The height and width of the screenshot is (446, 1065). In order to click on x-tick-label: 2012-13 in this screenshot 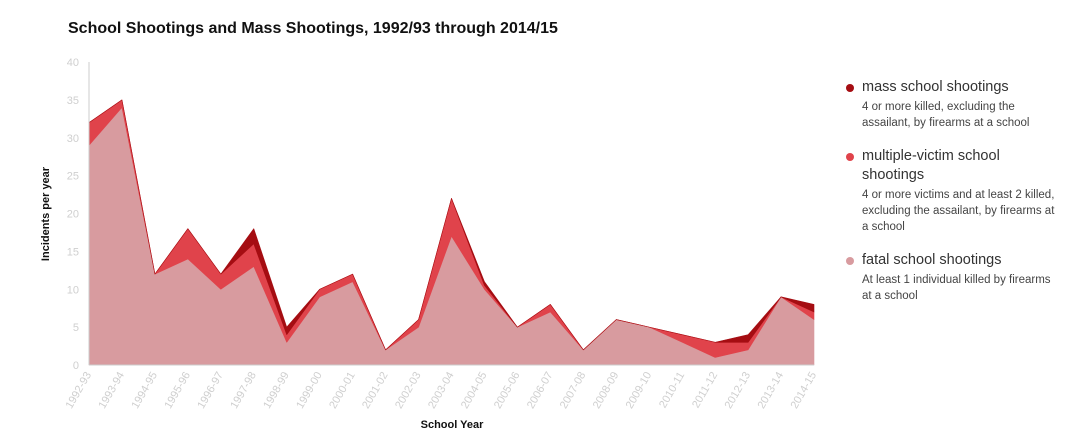, I will do `click(738, 390)`.